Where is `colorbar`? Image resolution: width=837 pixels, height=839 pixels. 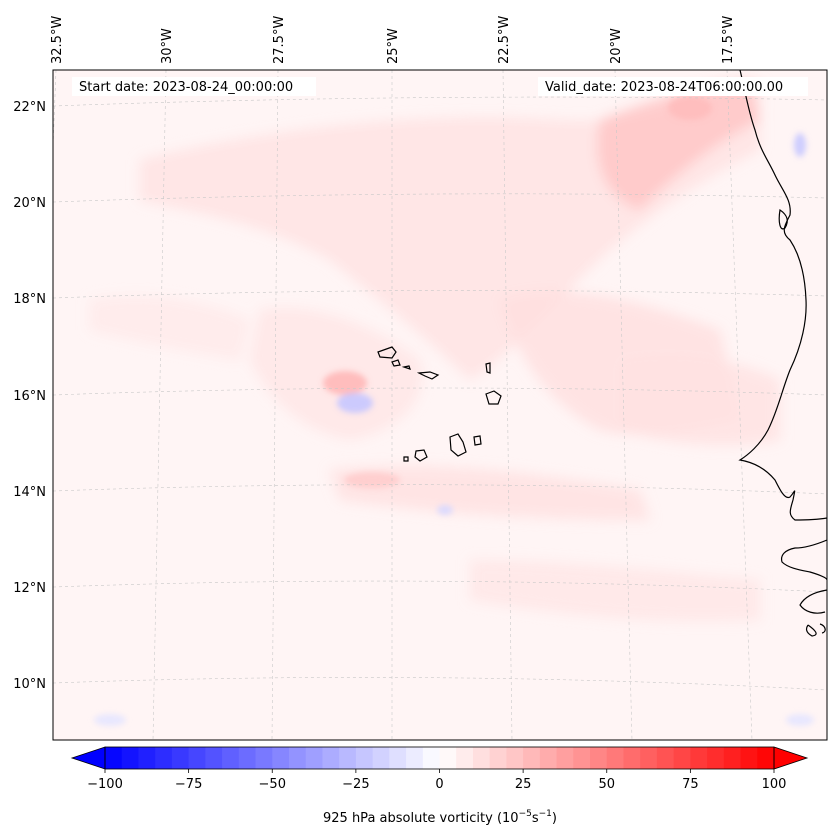
colorbar is located at coordinates (439, 758).